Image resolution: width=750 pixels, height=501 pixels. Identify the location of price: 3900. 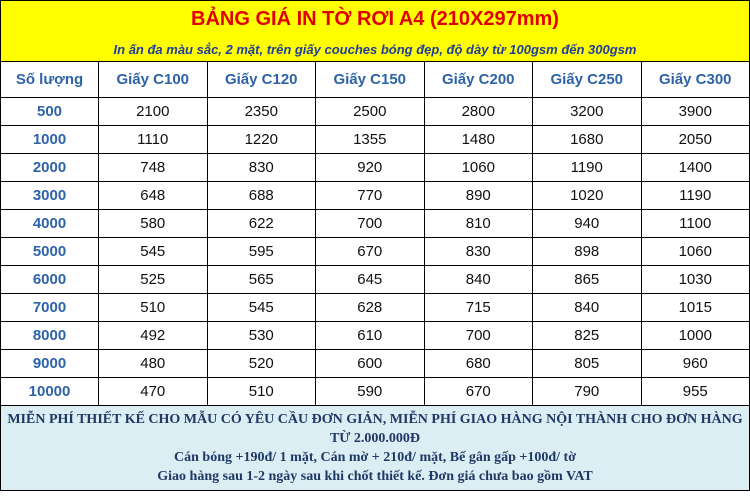
(695, 111).